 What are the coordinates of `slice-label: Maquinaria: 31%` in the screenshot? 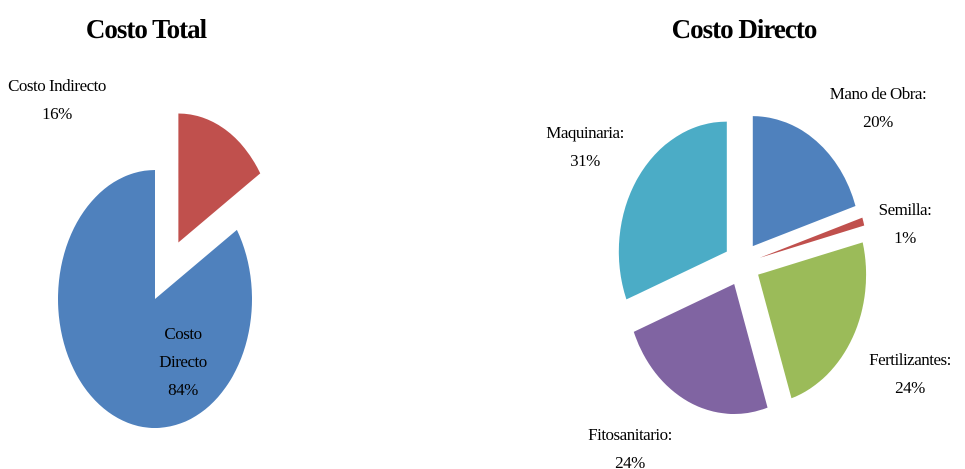 It's located at (585, 147).